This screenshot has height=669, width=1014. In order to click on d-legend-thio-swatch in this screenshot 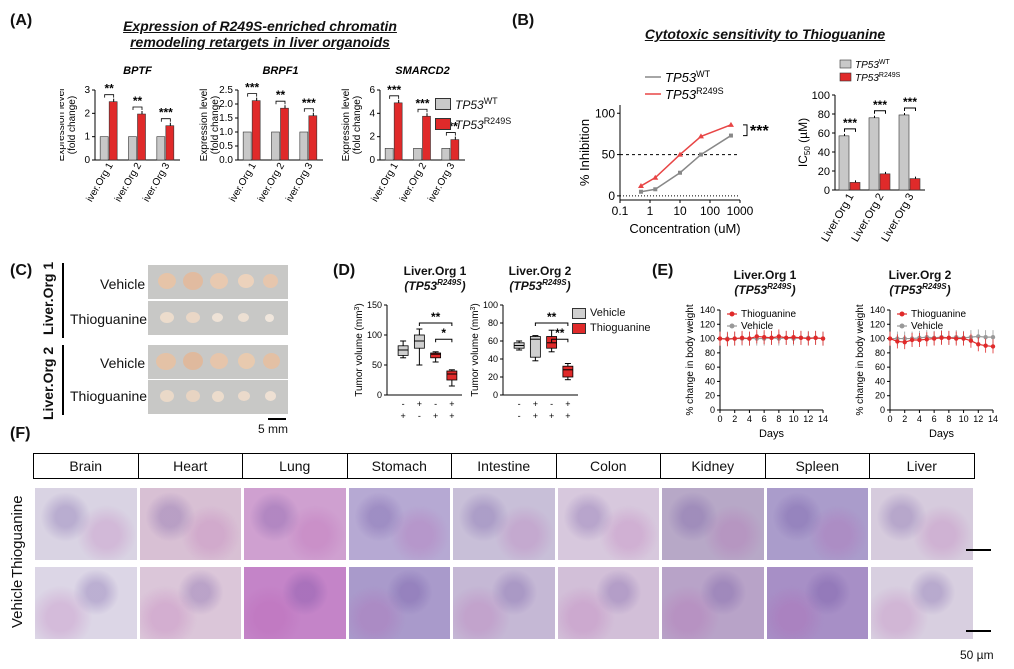, I will do `click(579, 328)`.